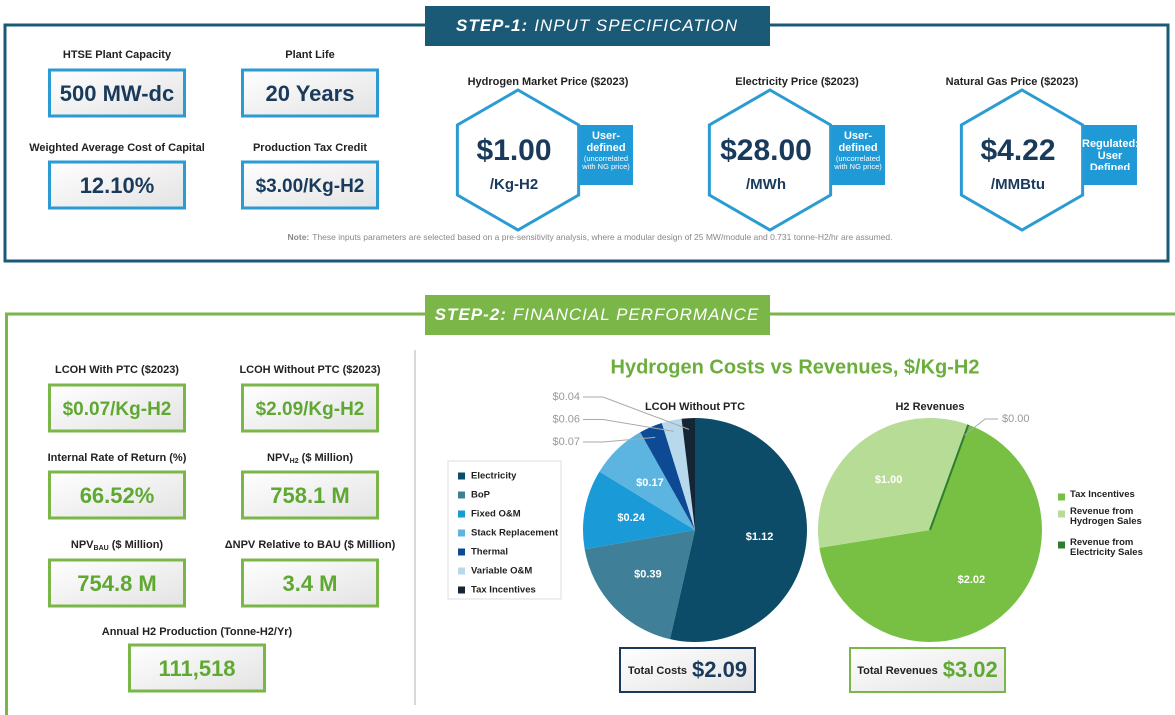 The width and height of the screenshot is (1175, 715). I want to click on step-label: STEP-2:, so click(471, 314).